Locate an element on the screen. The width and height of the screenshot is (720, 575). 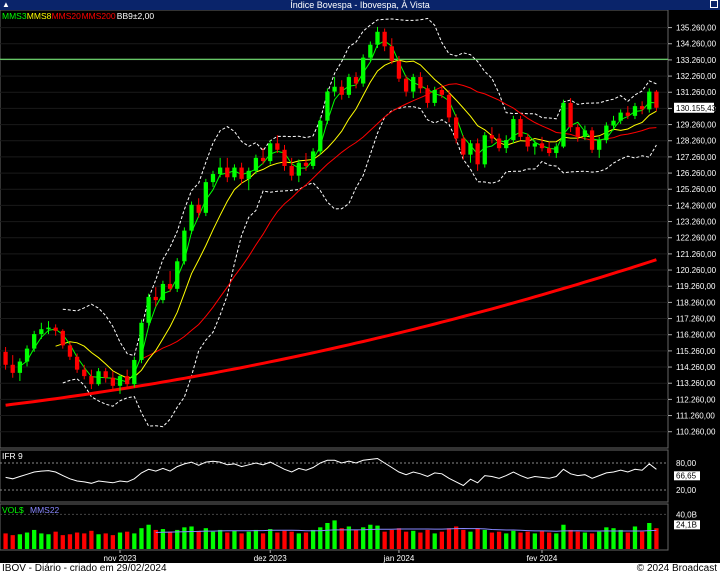
x-tick-label: jan 2024 is located at coordinates (399, 558).